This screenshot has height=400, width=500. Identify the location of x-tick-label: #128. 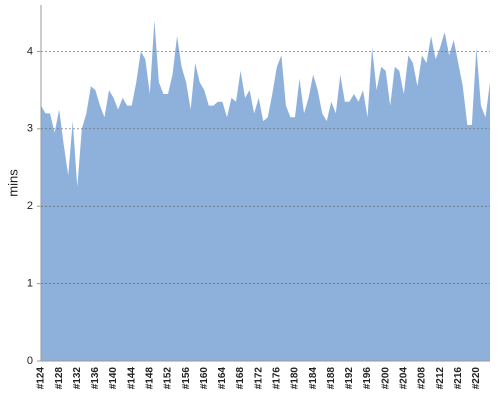
(59, 378).